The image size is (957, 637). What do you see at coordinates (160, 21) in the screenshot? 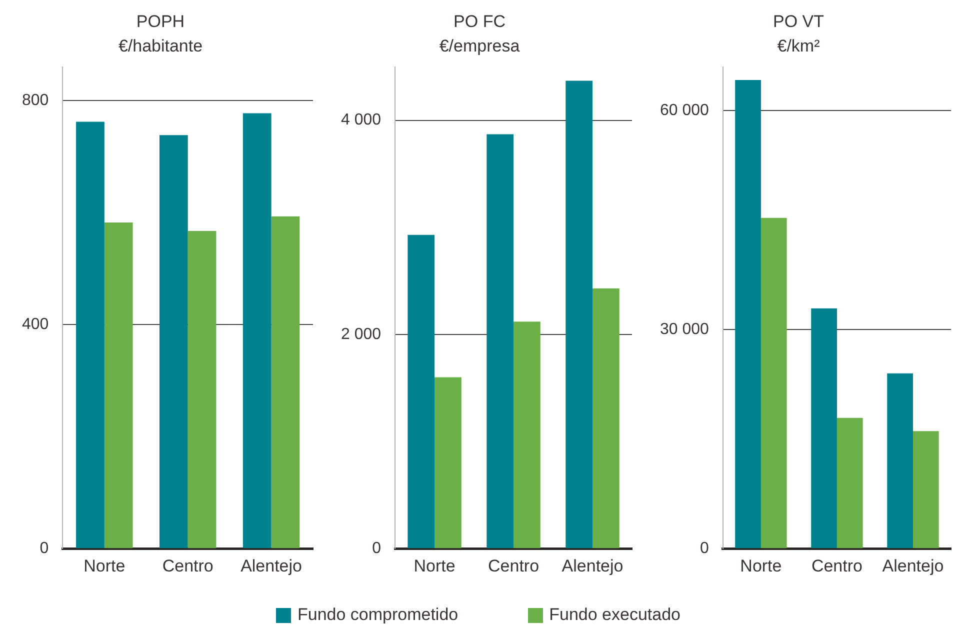
I see `chart-title: POPH` at bounding box center [160, 21].